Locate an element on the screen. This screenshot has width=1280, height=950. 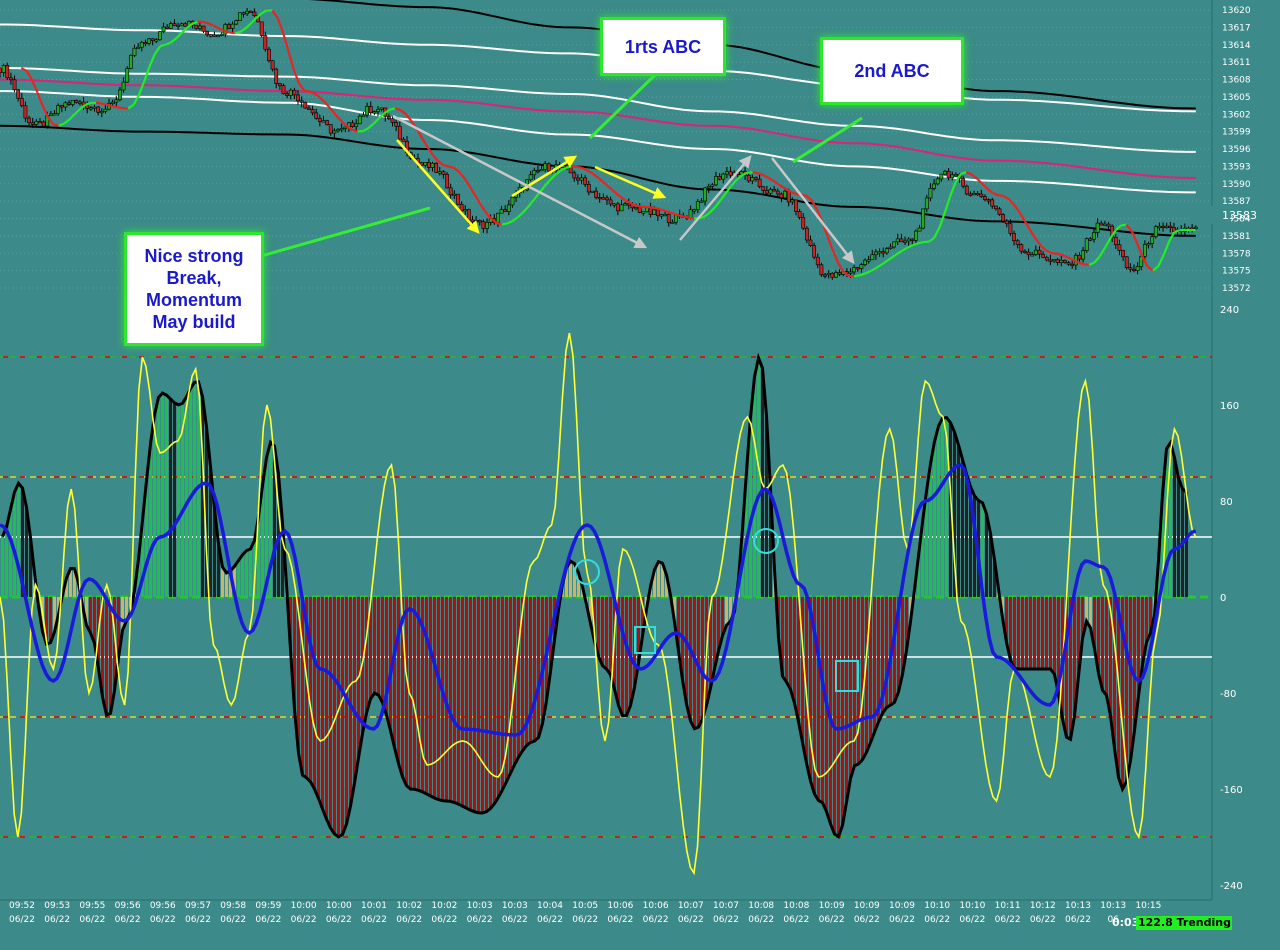
time-tick-label: 10:01 is located at coordinates (374, 906).